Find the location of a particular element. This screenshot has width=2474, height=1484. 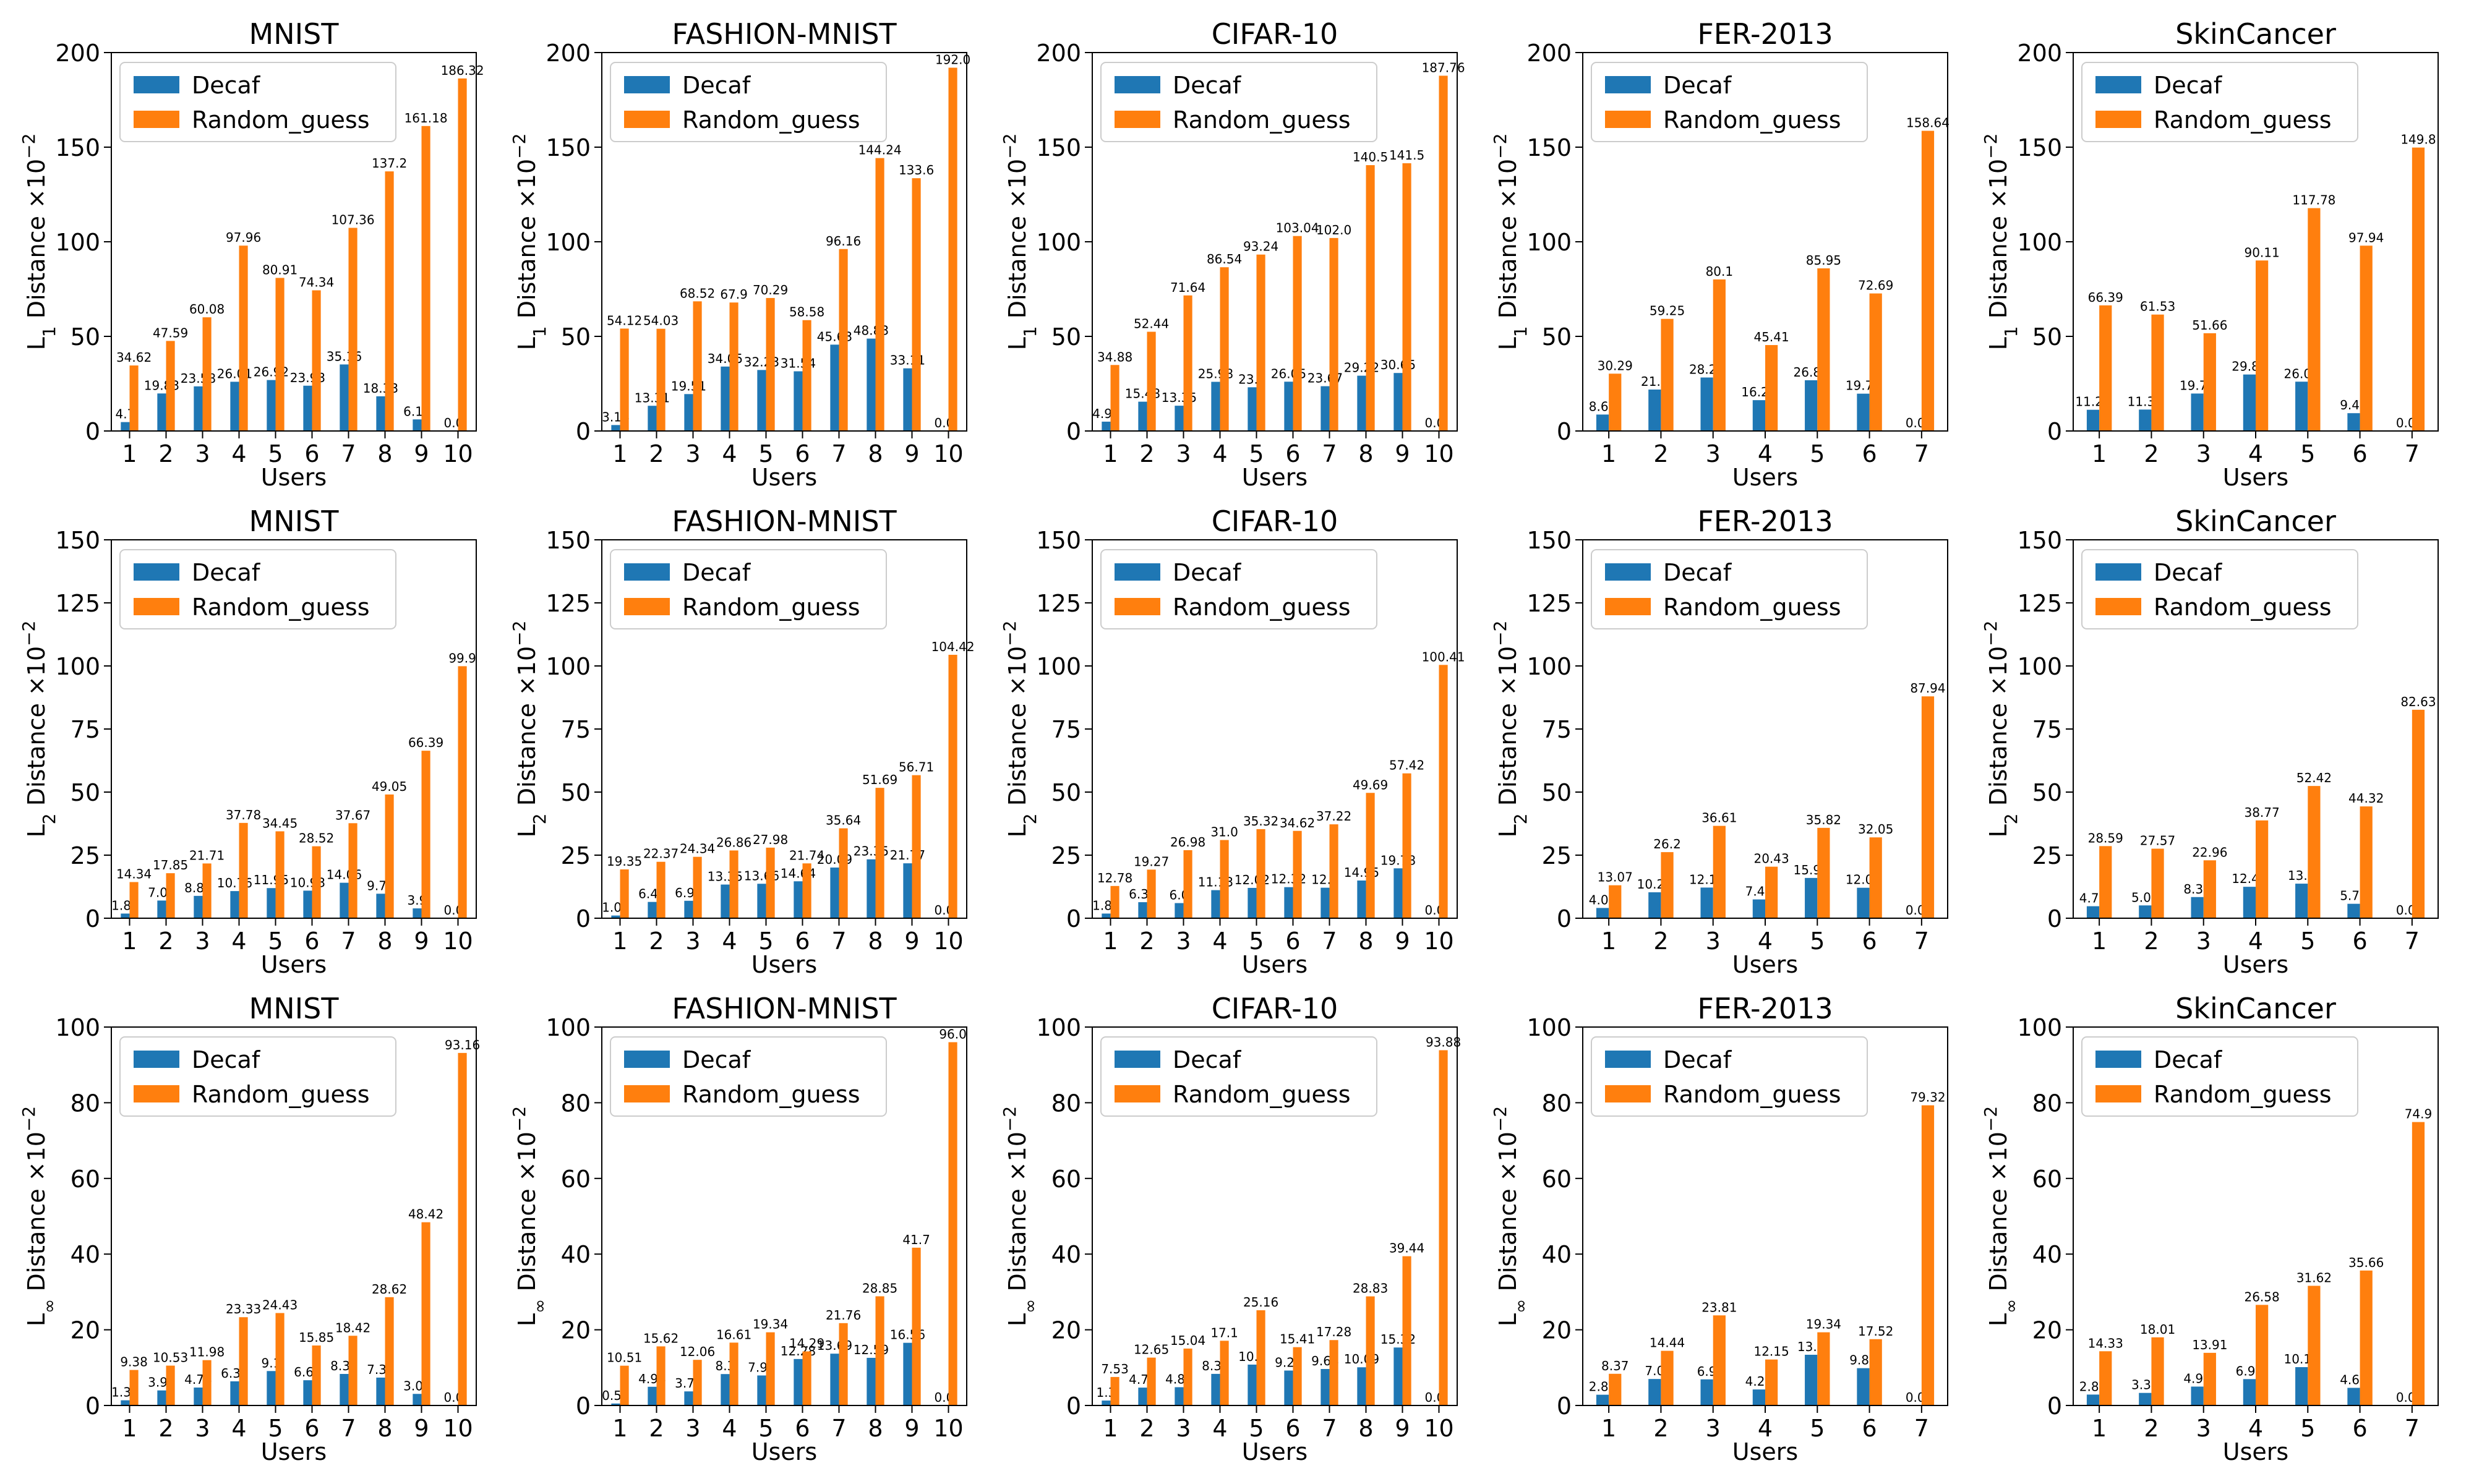

data-label-random-guess: 187.76 is located at coordinates (1444, 67).